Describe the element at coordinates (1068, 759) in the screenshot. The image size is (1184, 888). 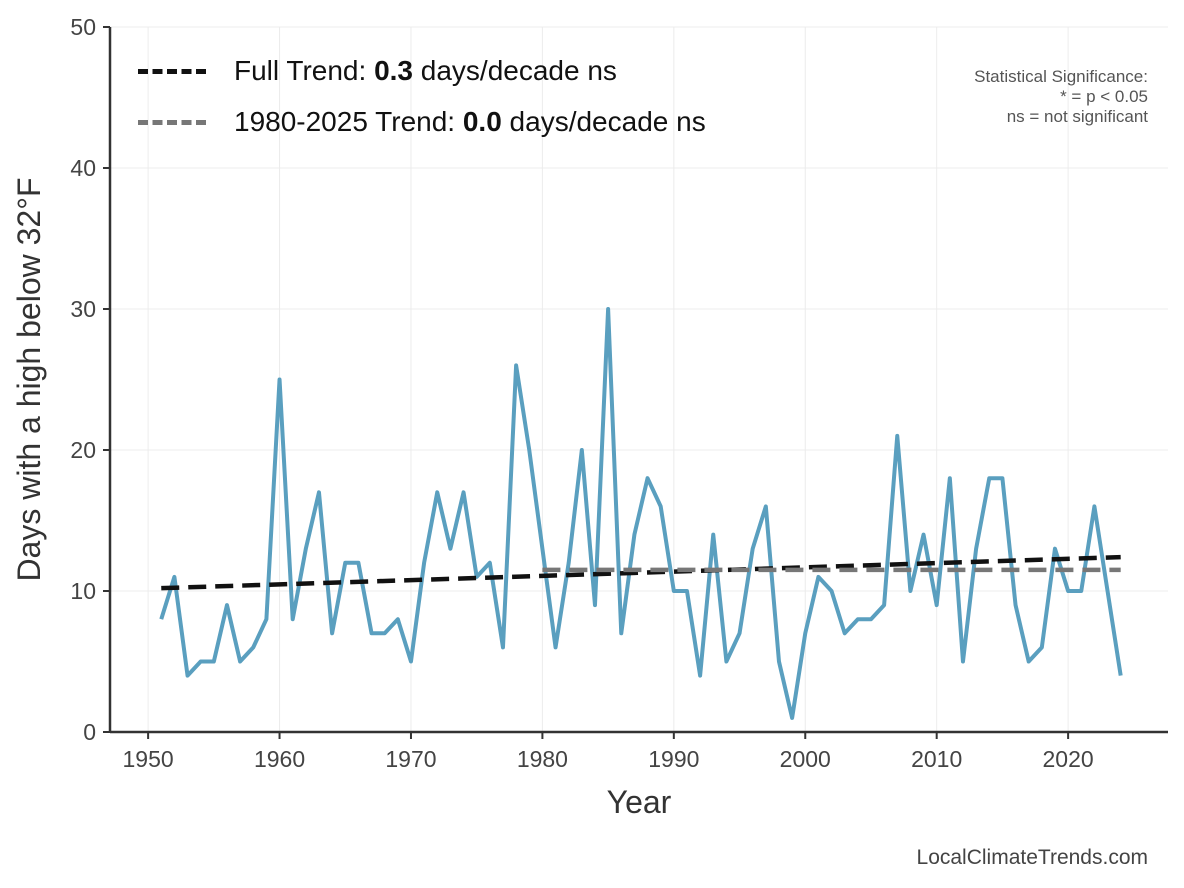
I see `x-tick-label: 2020` at that location.